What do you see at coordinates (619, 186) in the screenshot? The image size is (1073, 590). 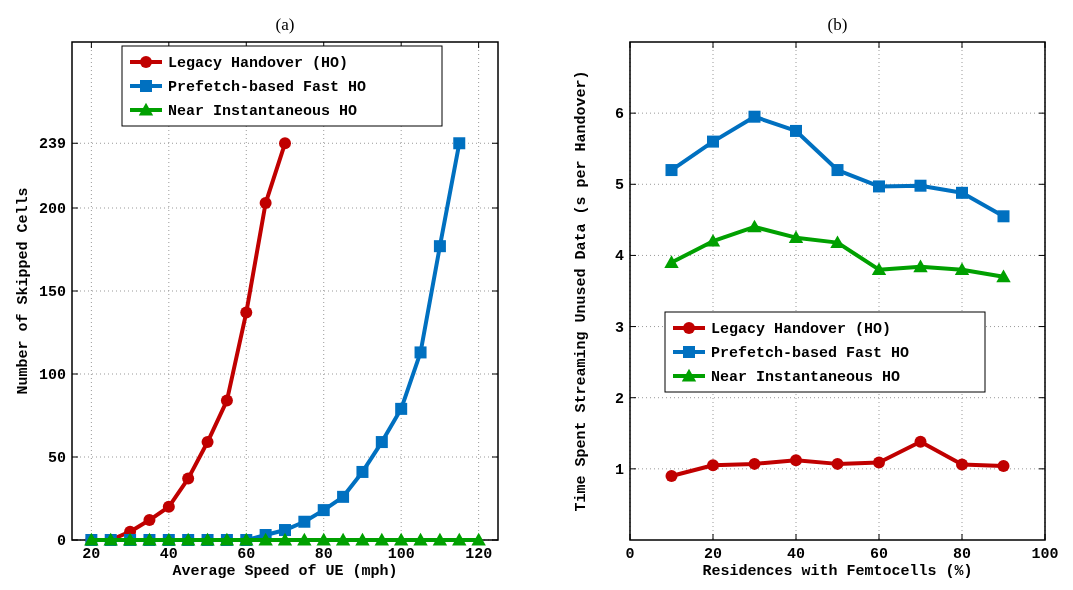 I see `y-tick-label: 5` at bounding box center [619, 186].